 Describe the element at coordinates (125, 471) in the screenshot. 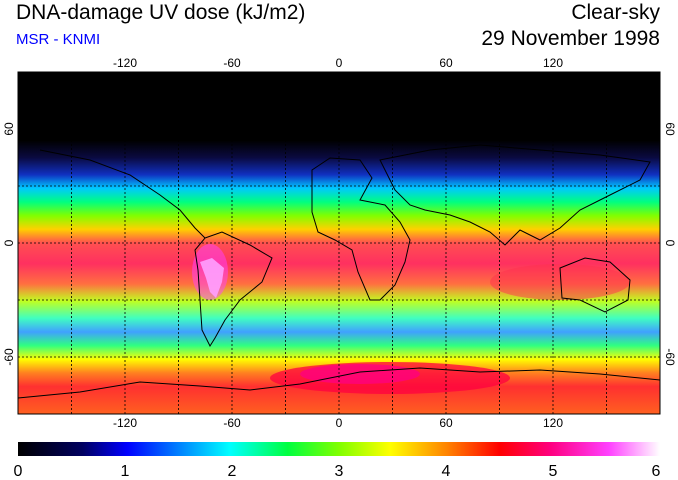

I see `colorbar-label: 1` at that location.